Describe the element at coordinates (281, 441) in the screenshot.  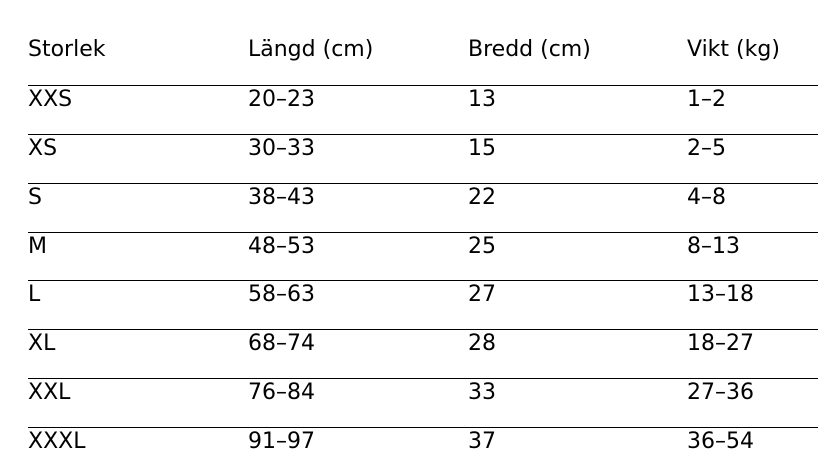
I see `table-cell: 91–97` at that location.